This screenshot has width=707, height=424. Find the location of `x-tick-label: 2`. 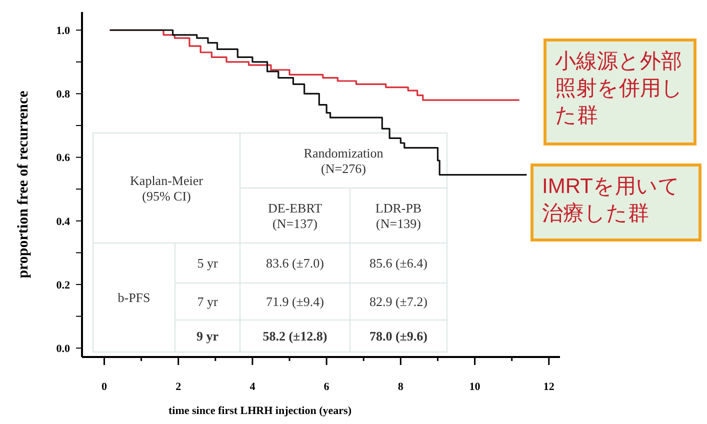

x-tick-label: 2 is located at coordinates (179, 386).